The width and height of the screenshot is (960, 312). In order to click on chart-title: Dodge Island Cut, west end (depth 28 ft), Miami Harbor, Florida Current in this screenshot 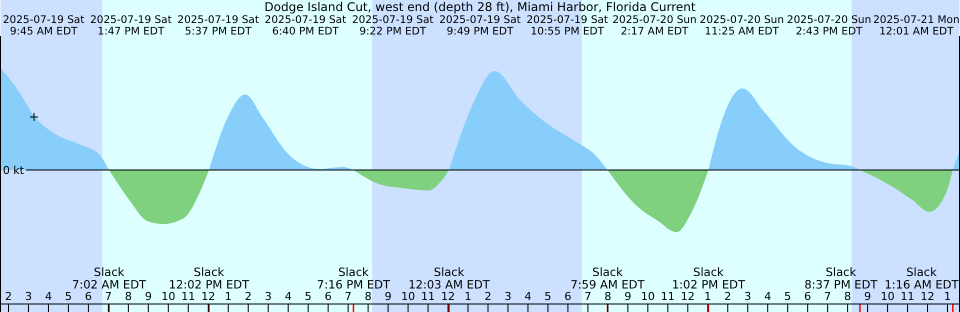, I will do `click(480, 7)`.